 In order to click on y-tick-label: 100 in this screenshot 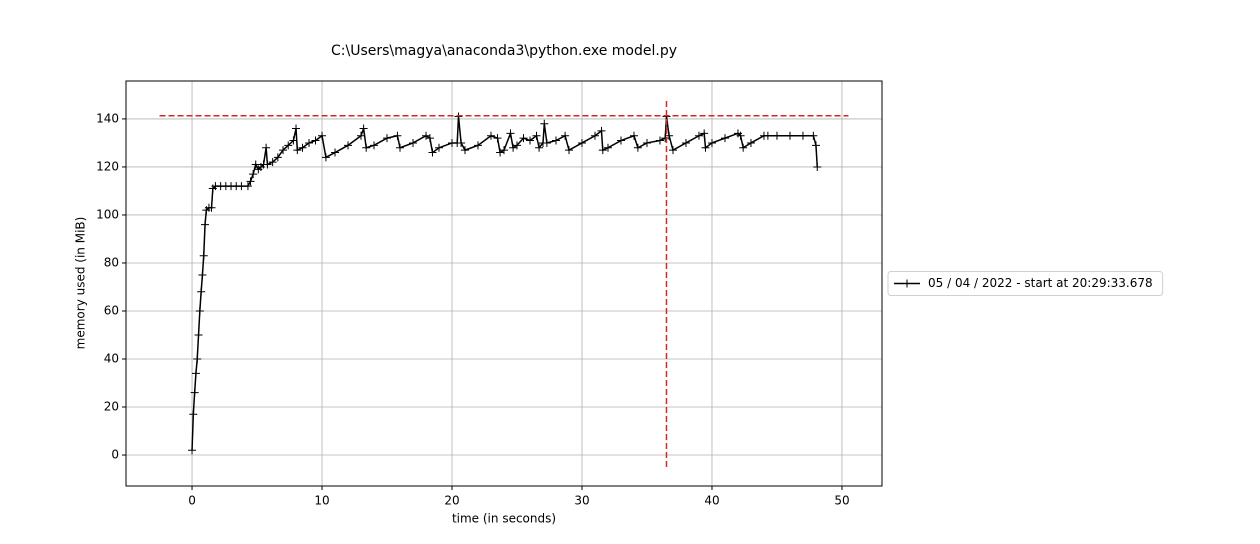, I will do `click(107, 214)`.